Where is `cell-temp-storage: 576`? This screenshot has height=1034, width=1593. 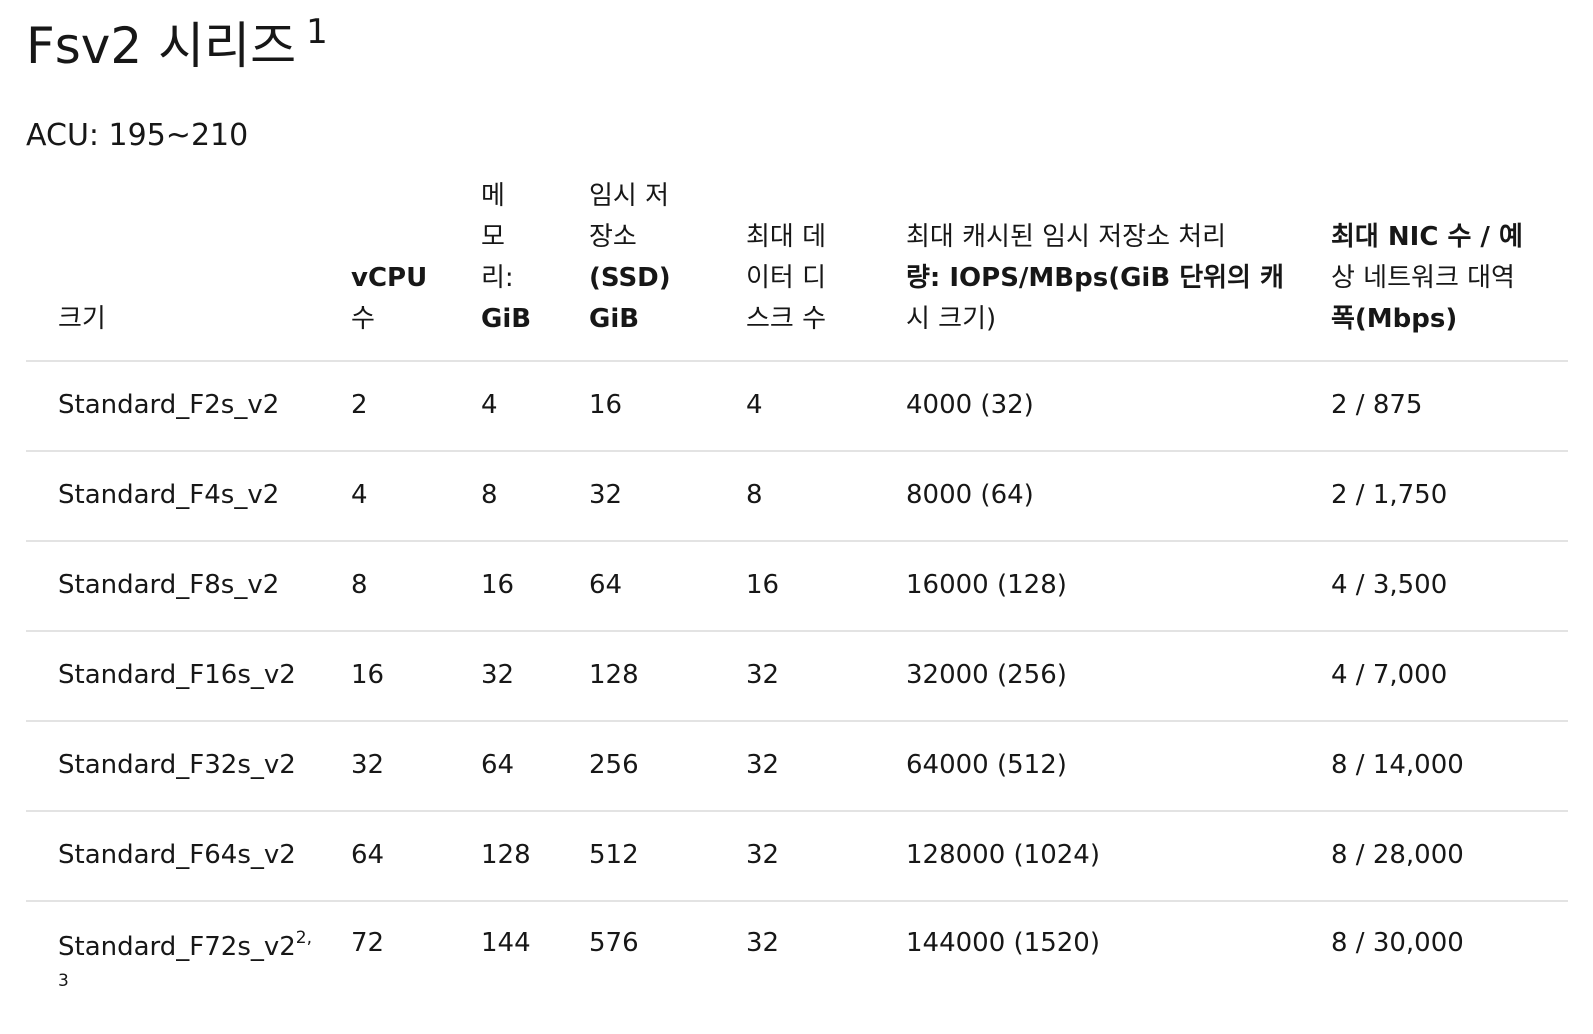 cell-temp-storage: 576 is located at coordinates (614, 943).